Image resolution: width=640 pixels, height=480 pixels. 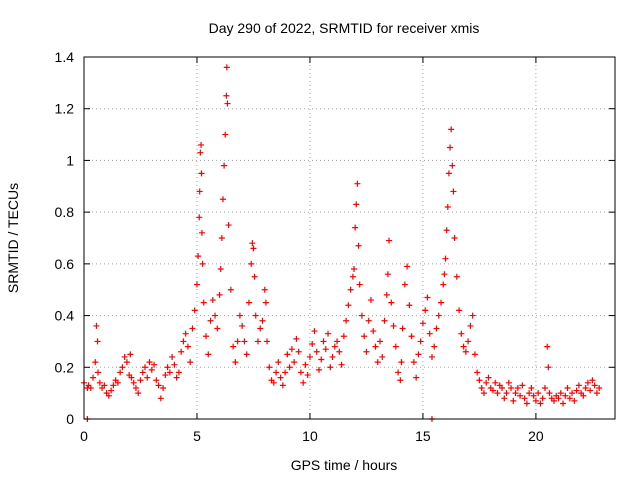 I want to click on y-axis-label: SRMTID / TECUs, so click(x=13, y=238).